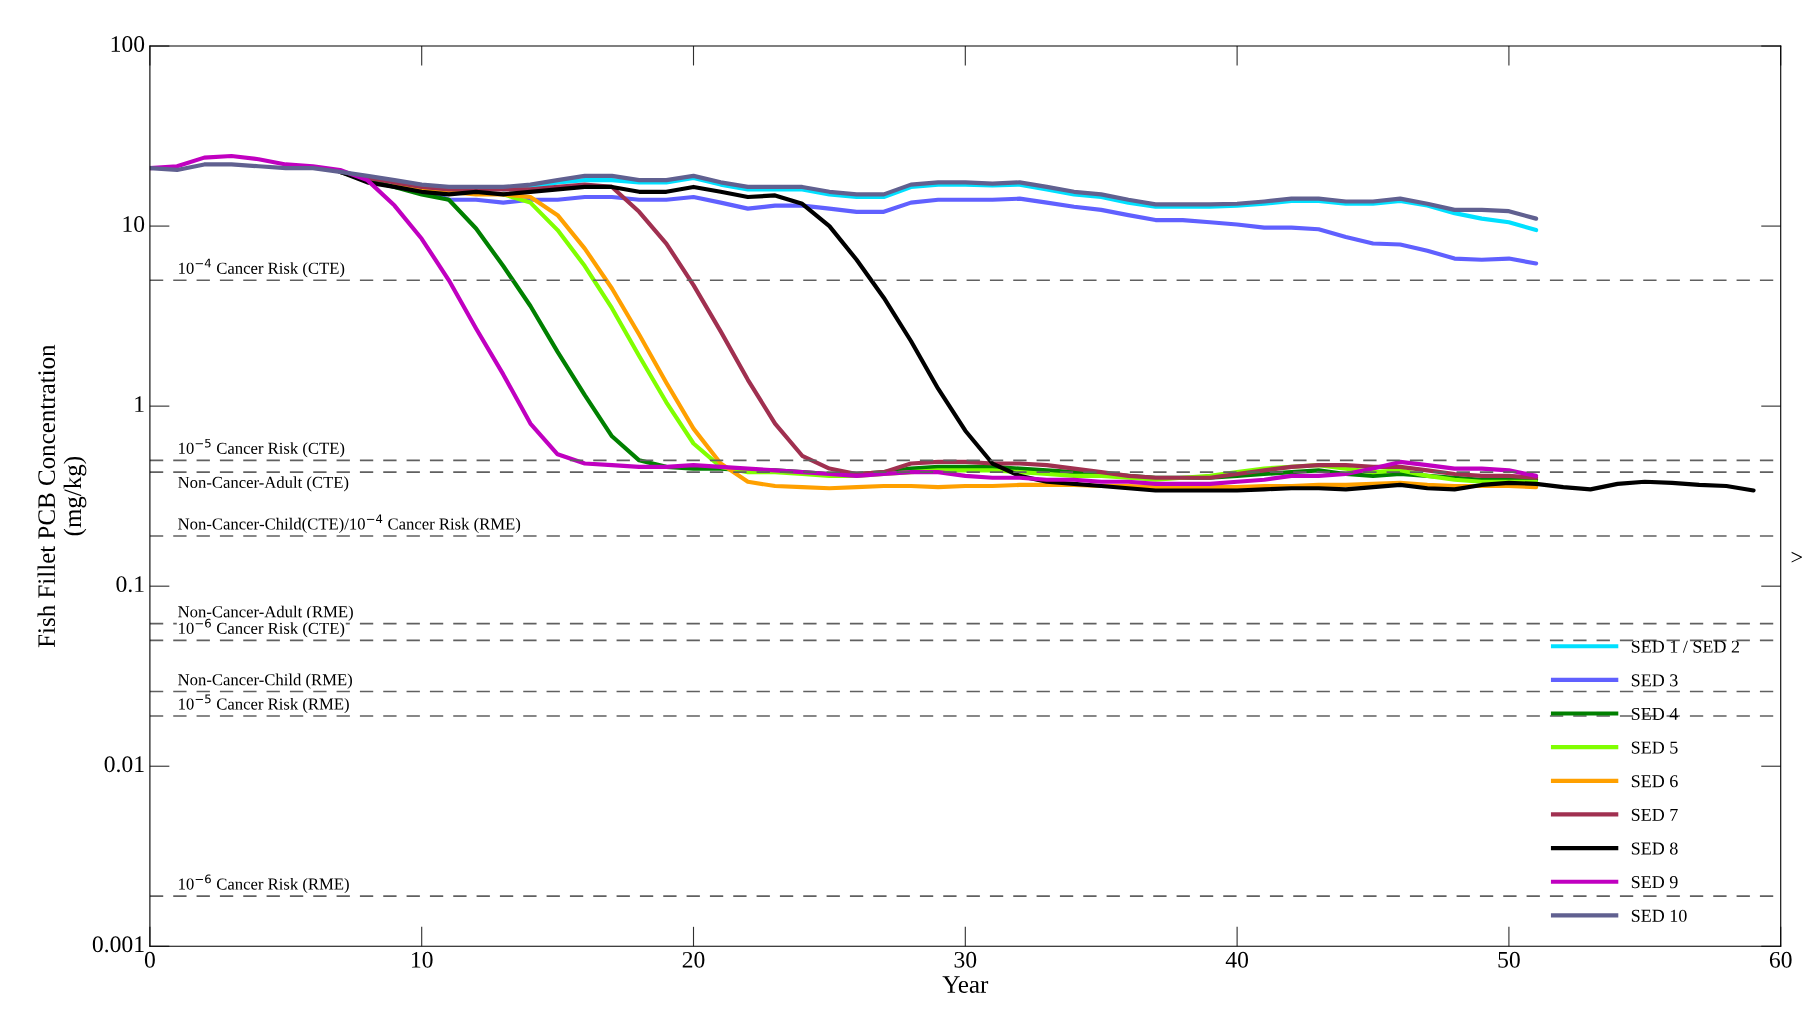  I want to click on legend-label: SED 8, so click(1654, 848).